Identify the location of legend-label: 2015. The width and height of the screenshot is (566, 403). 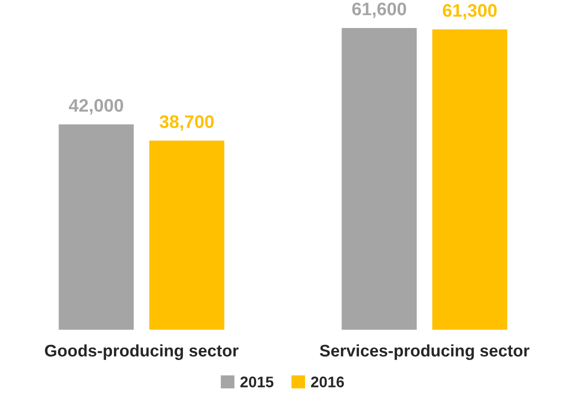
(257, 382).